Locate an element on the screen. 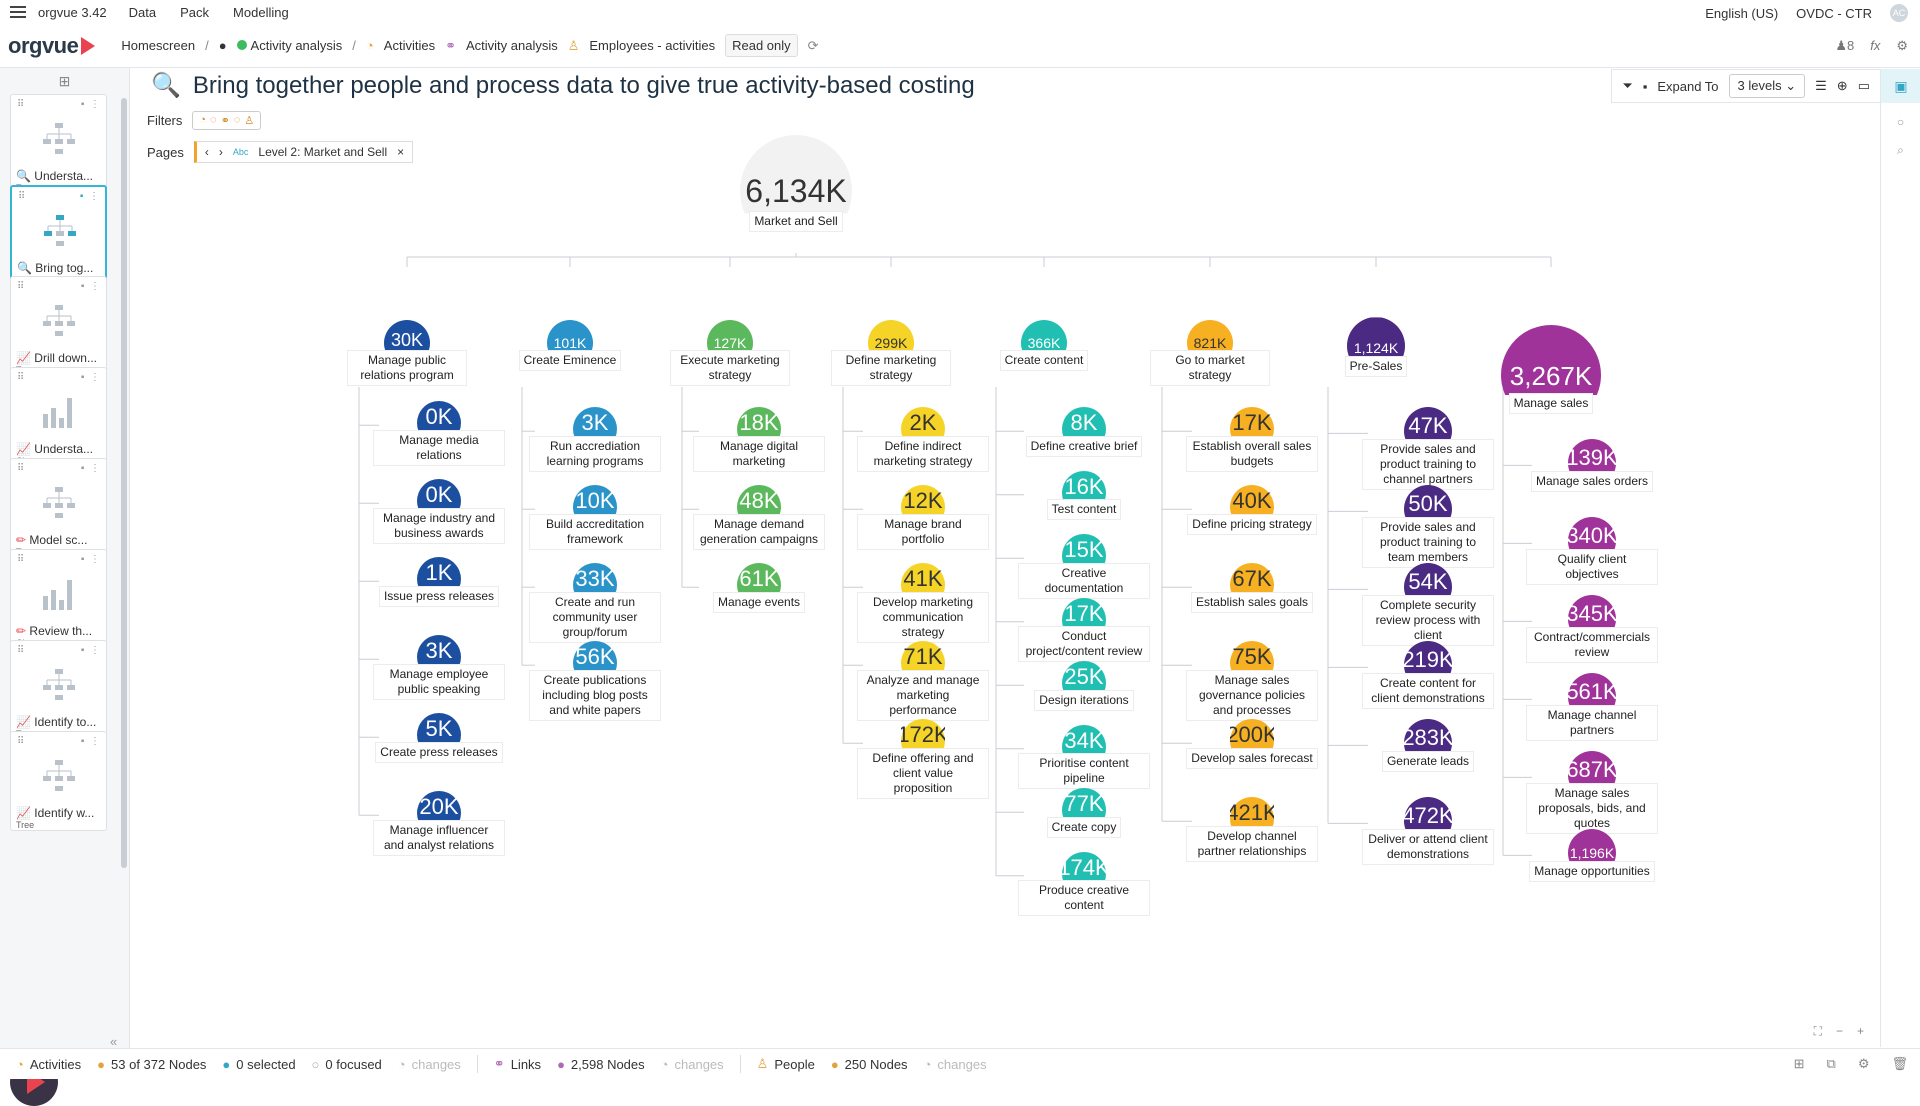  breadcrumb-analysis: Activity analysis is located at coordinates (289, 45).